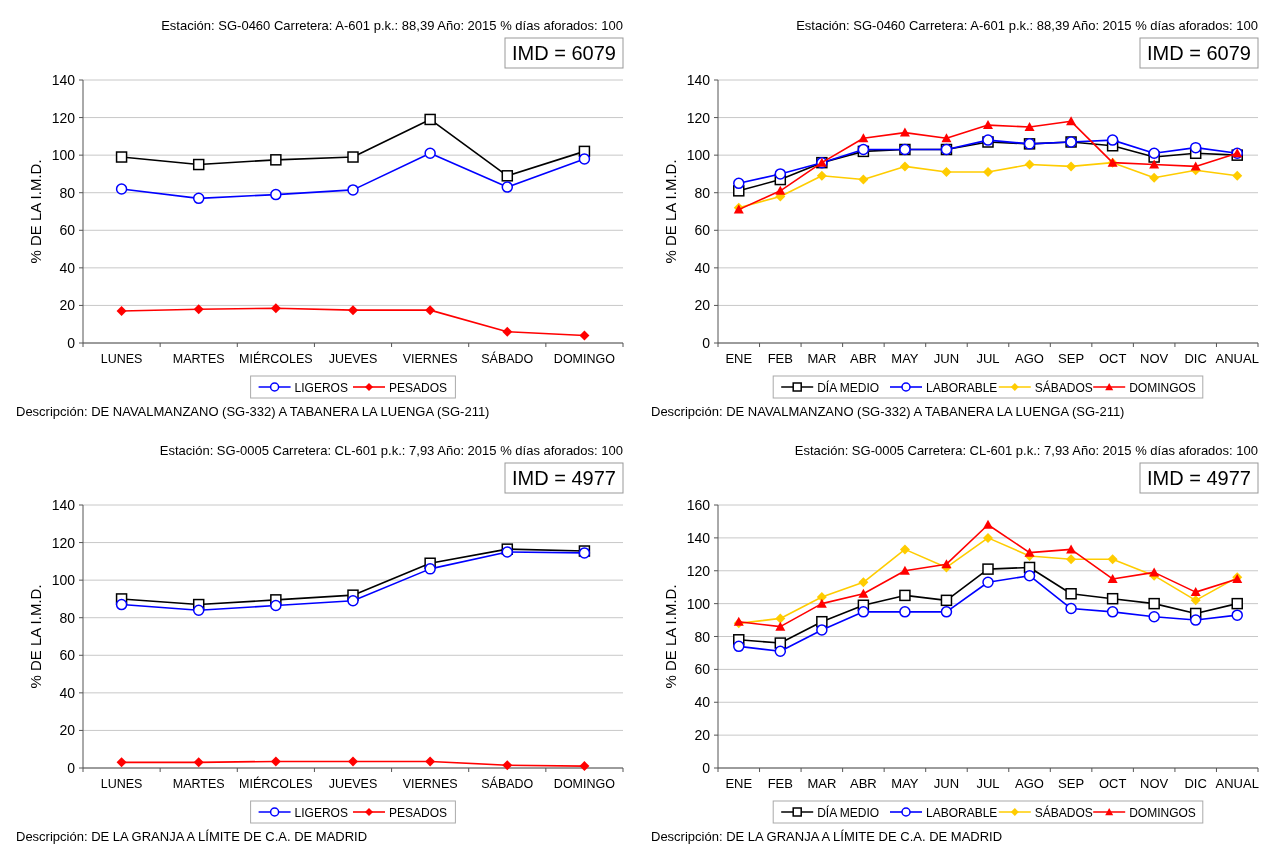 The image size is (1285, 866). What do you see at coordinates (1112, 358) in the screenshot?
I see `x-tick-label: OCT` at bounding box center [1112, 358].